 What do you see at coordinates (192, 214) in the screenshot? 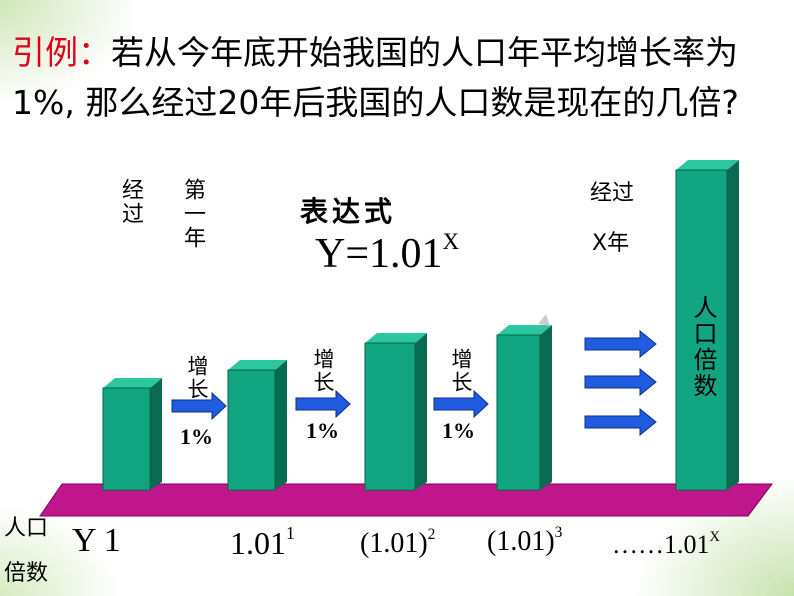
I see `annotation: 第一年` at bounding box center [192, 214].